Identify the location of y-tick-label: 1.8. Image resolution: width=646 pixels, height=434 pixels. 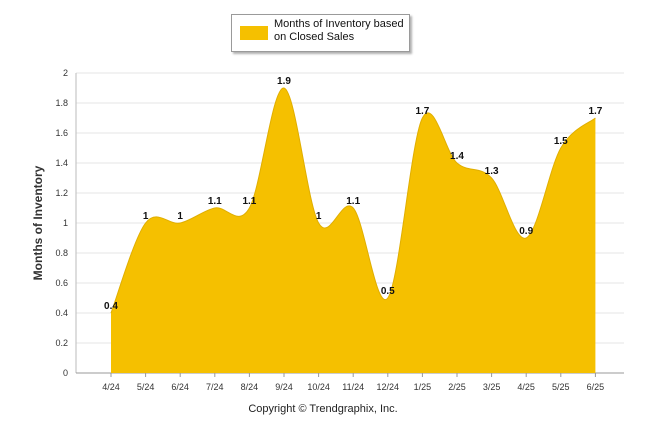
(61, 103).